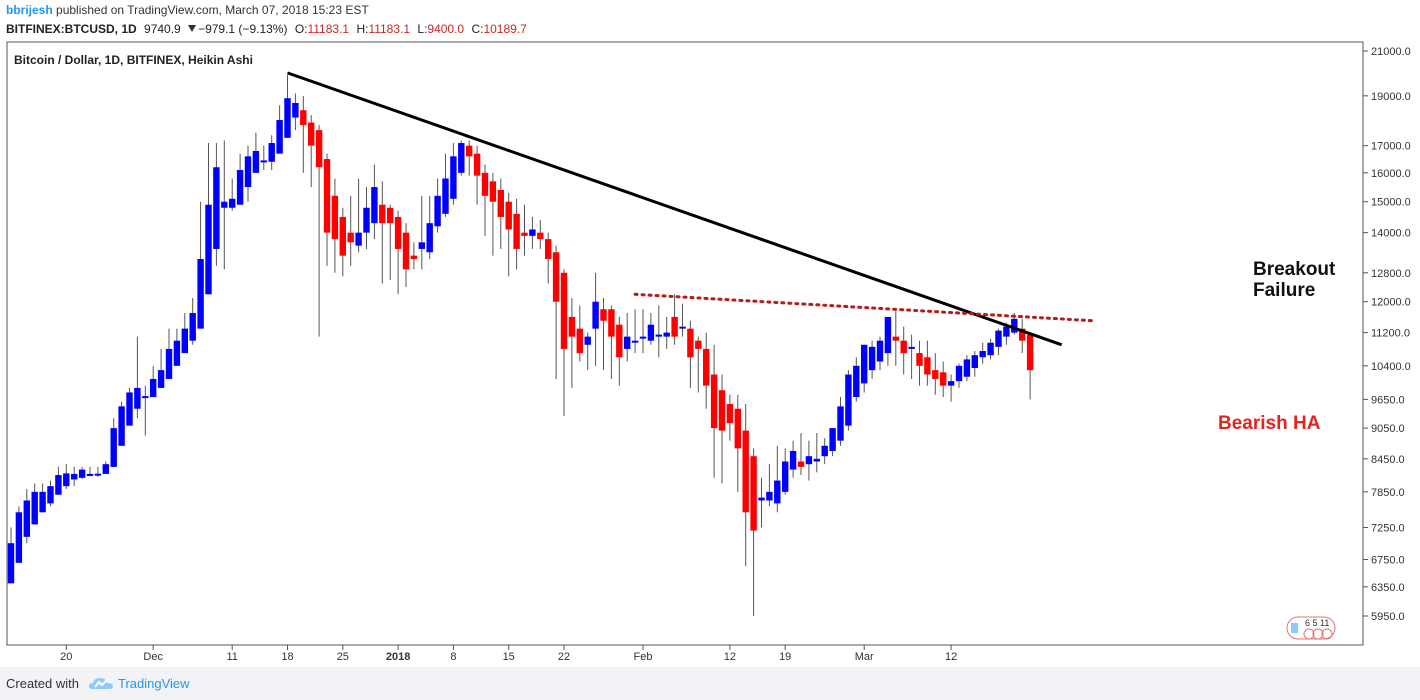  I want to click on y-tick-label: 7250.0, so click(1388, 528).